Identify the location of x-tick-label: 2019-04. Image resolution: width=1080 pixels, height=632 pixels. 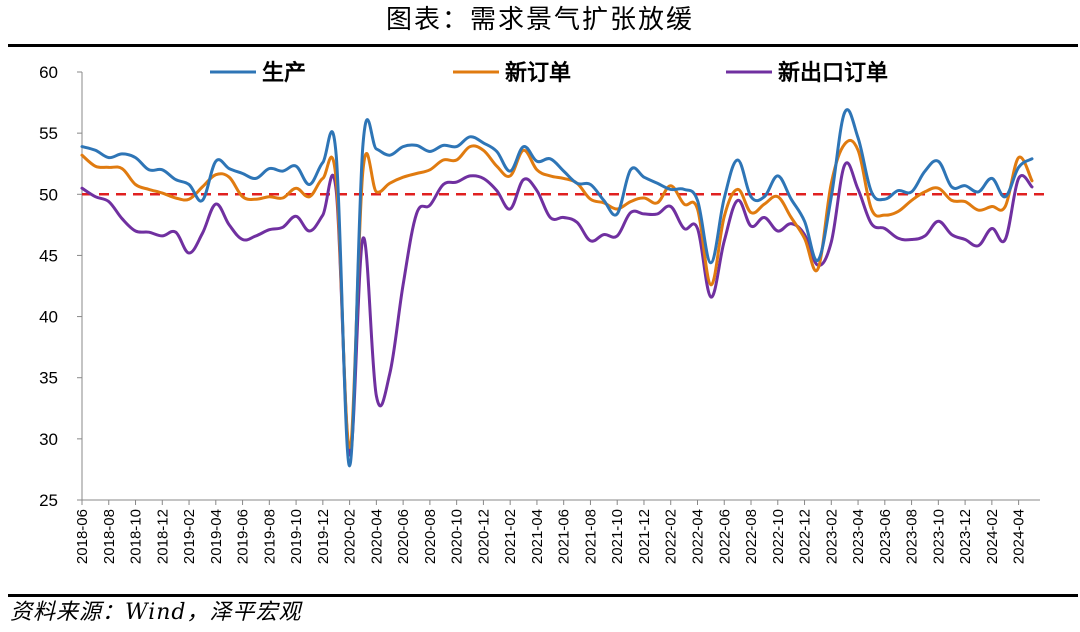
(216, 536).